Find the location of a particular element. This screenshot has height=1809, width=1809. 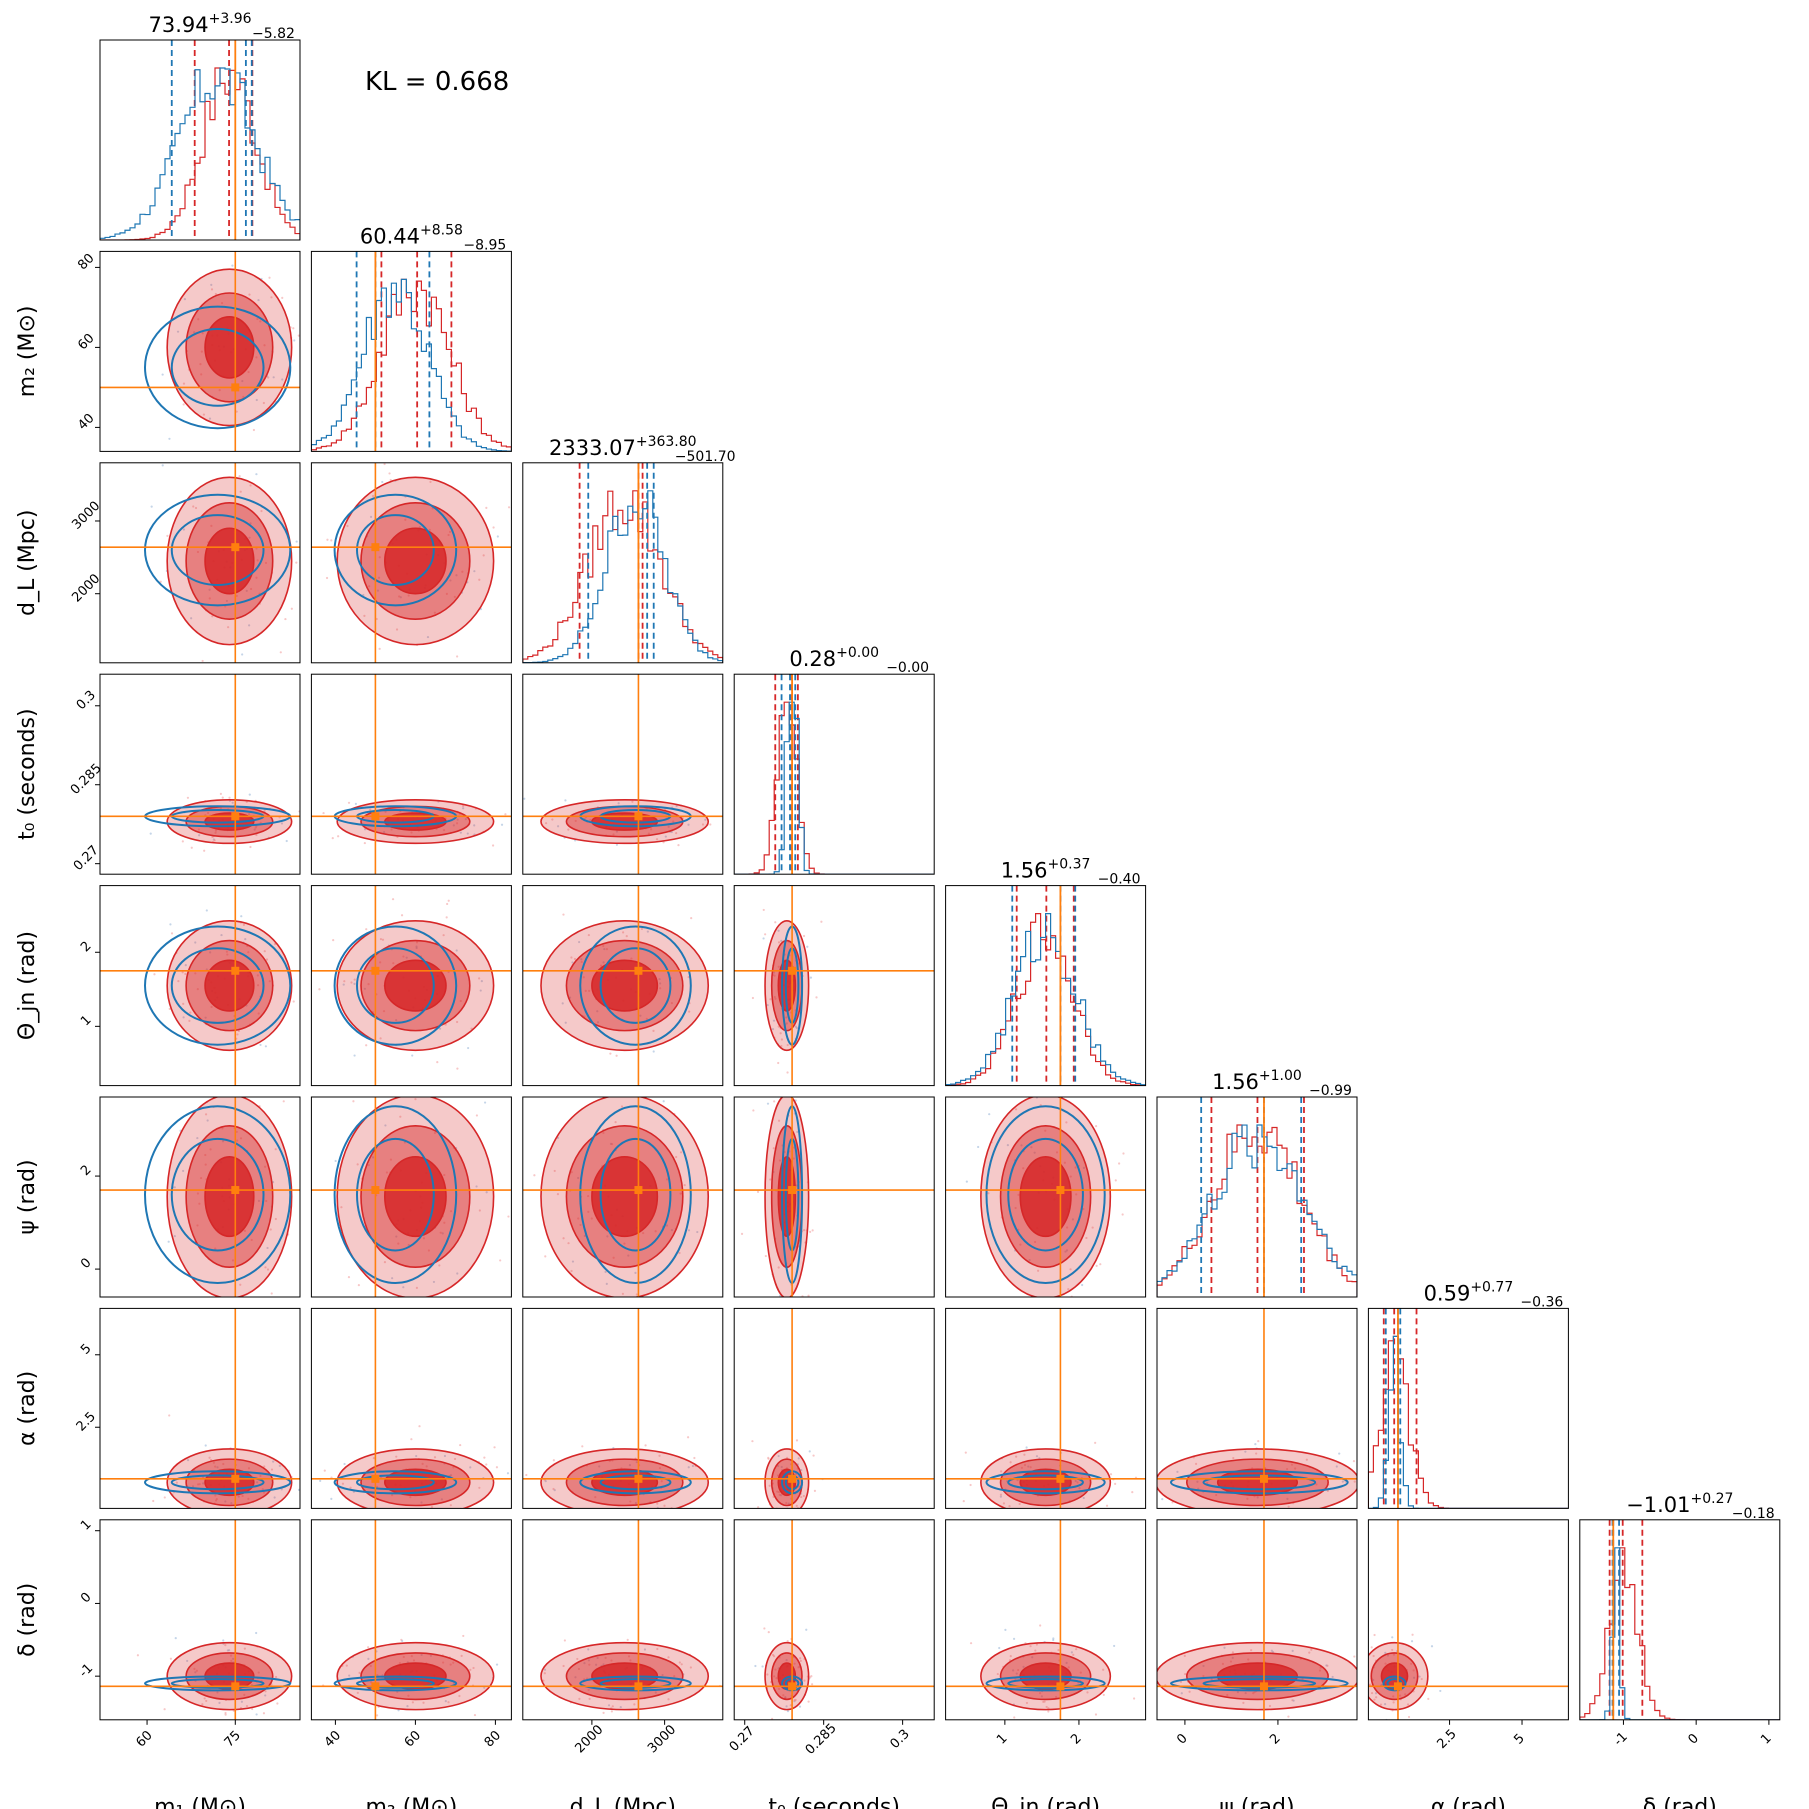

histogram-blue-psi is located at coordinates (1257, 1210).